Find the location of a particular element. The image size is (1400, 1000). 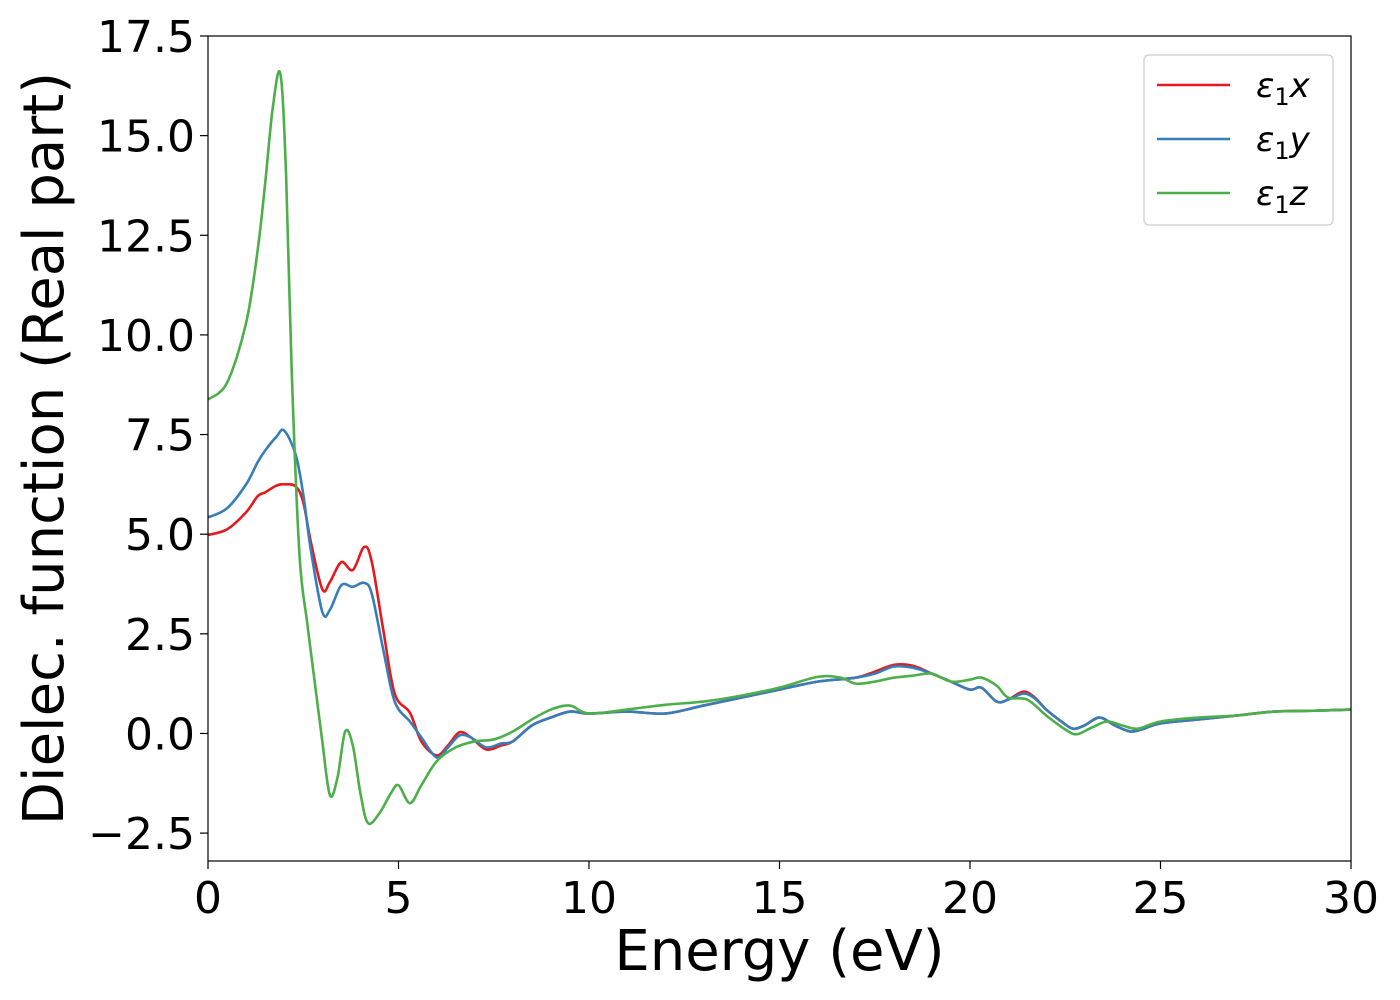

legend-variable: y is located at coordinates (1300, 140).